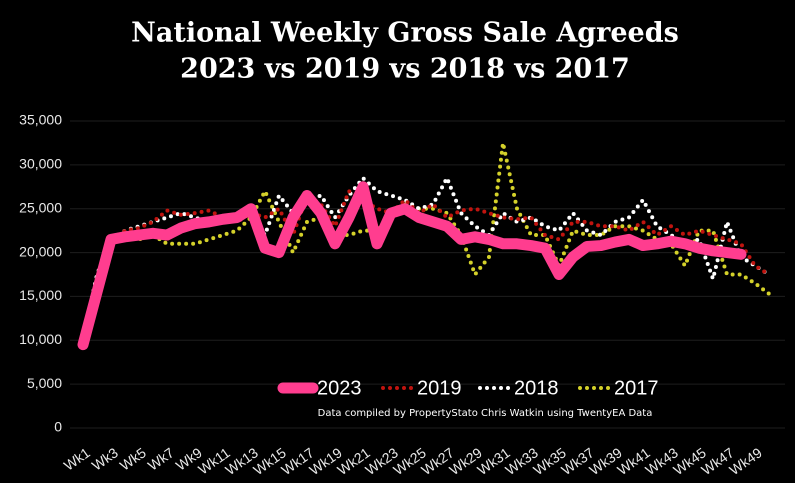  I want to click on legend-label: 2023, so click(339, 388).